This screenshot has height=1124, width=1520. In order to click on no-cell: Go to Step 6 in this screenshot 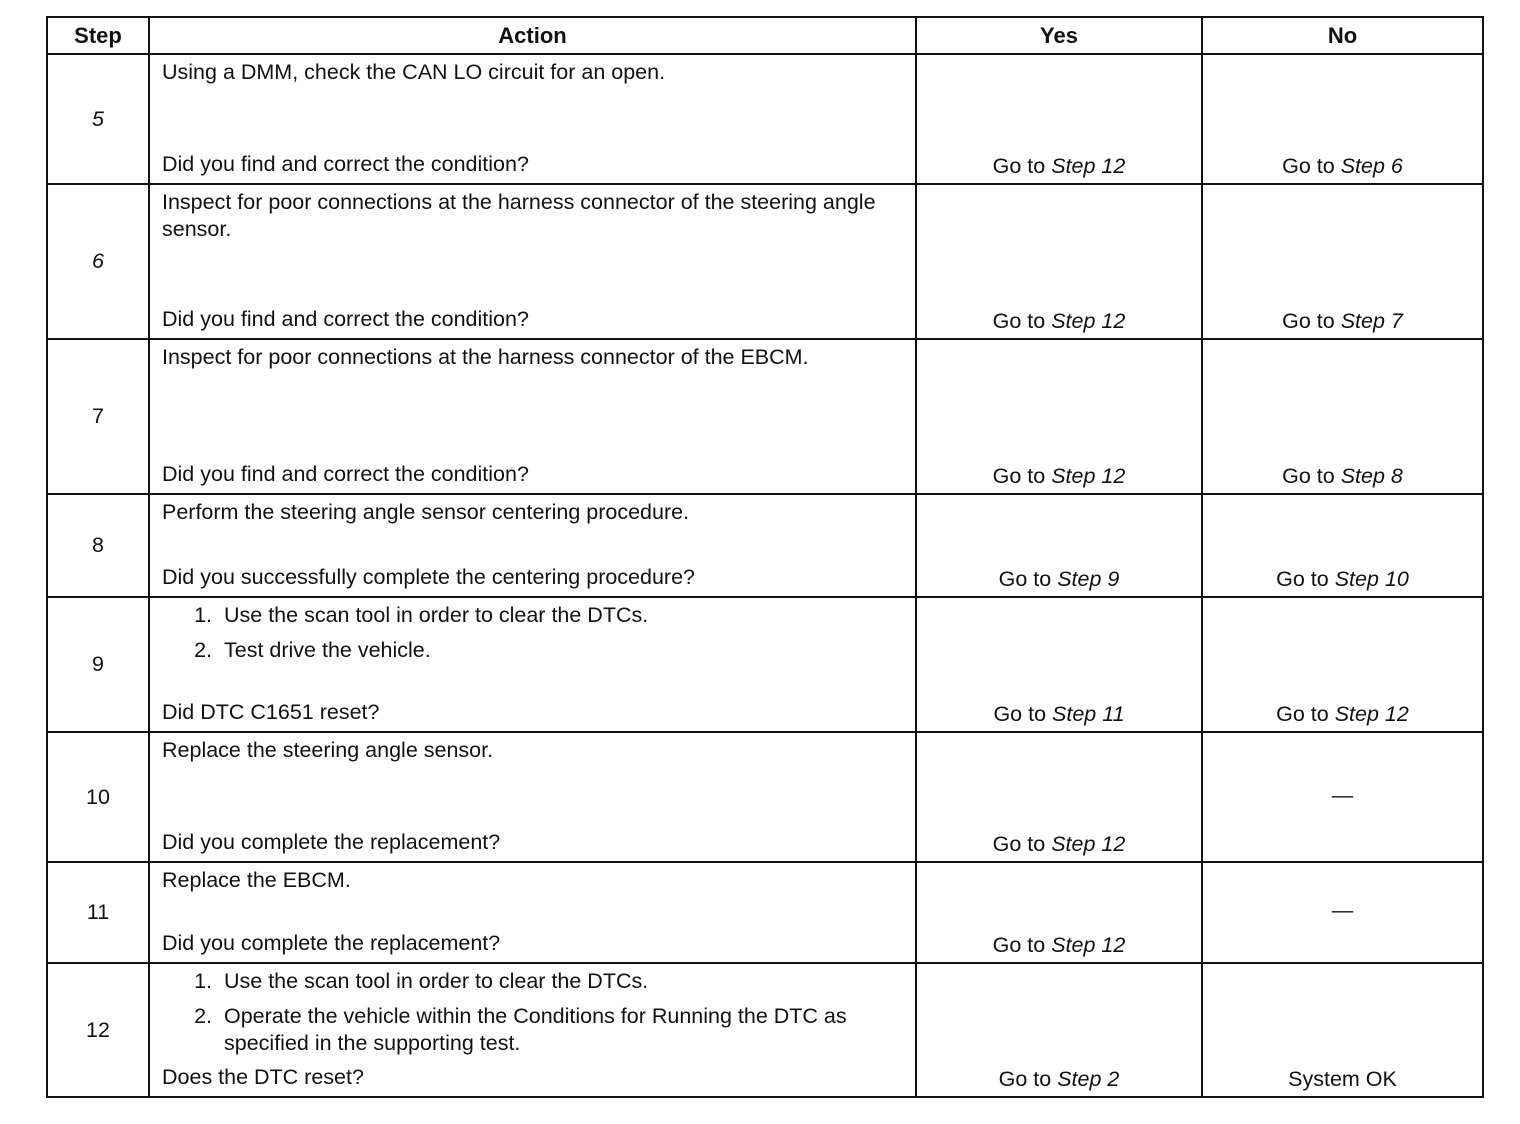, I will do `click(1342, 119)`.